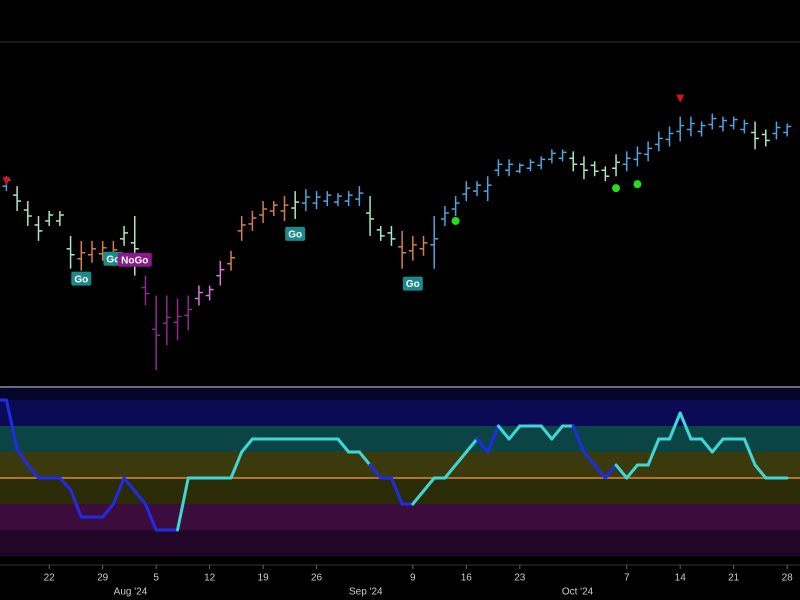 The image size is (800, 600). Describe the element at coordinates (131, 592) in the screenshot. I see `month-label: Aug '24` at that location.